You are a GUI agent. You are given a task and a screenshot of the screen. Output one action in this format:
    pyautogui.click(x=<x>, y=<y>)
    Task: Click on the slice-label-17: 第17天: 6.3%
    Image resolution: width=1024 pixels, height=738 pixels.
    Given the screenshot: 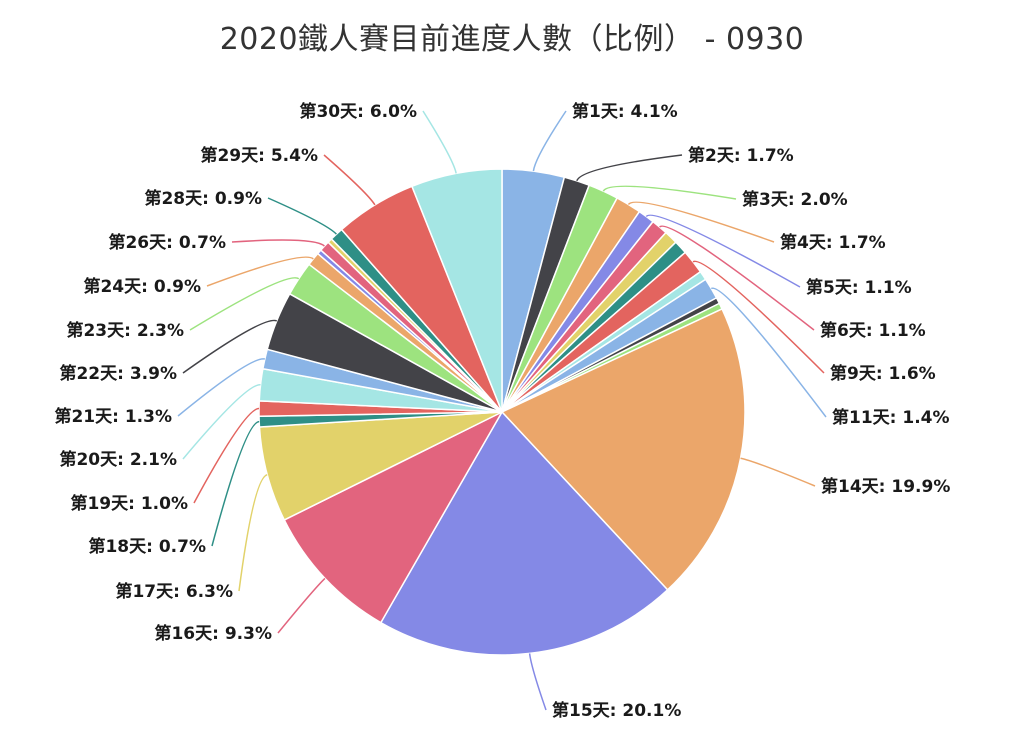 What is the action you would take?
    pyautogui.click(x=174, y=591)
    